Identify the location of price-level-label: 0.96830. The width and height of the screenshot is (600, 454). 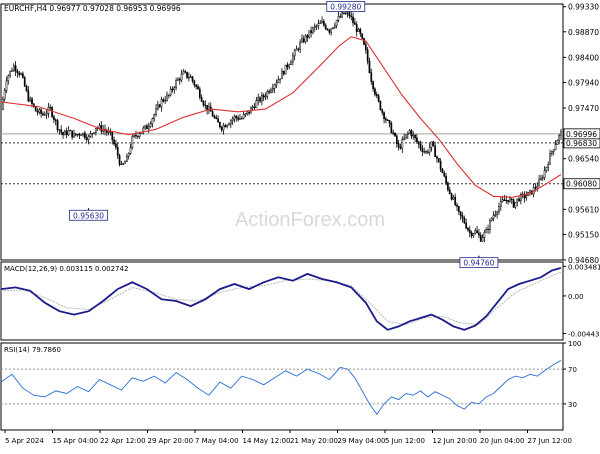
(581, 143).